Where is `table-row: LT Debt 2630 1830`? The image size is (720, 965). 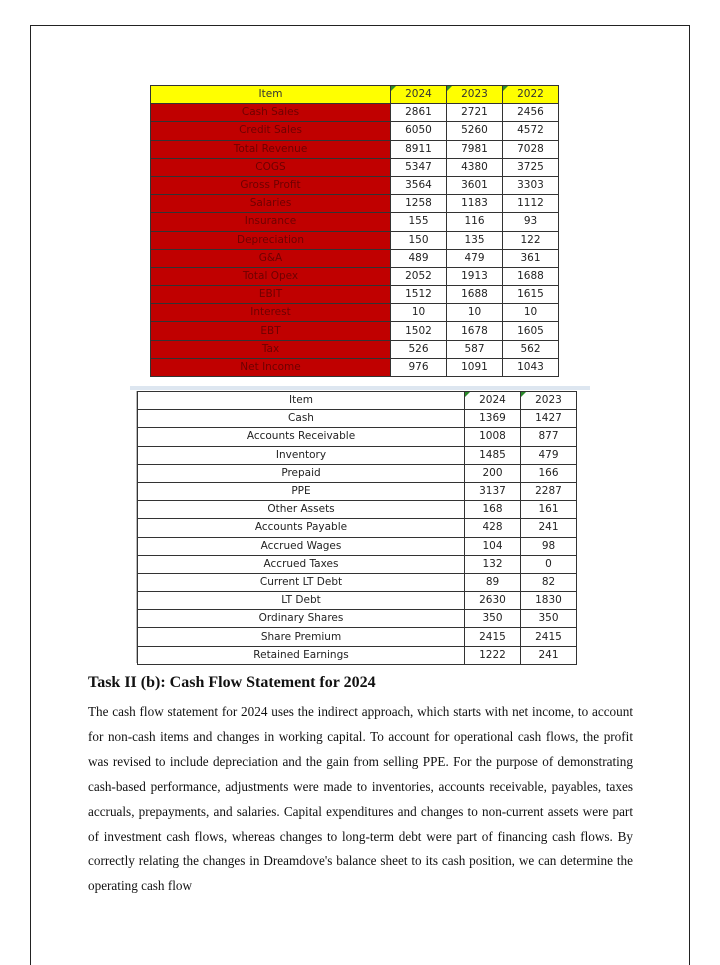
table-row: LT Debt 2630 1830 is located at coordinates (357, 601).